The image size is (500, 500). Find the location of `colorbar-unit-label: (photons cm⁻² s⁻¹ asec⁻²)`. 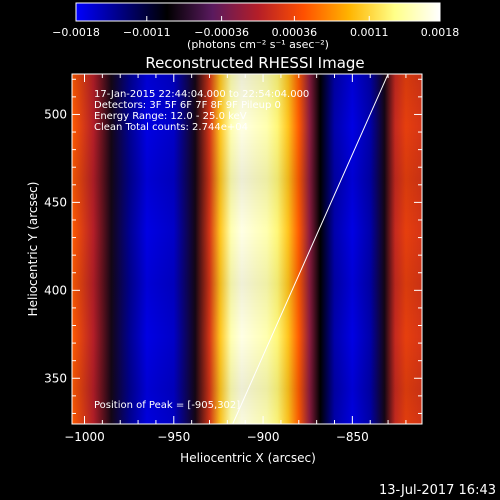

colorbar-unit-label: (photons cm⁻² s⁻¹ asec⁻²) is located at coordinates (258, 44).